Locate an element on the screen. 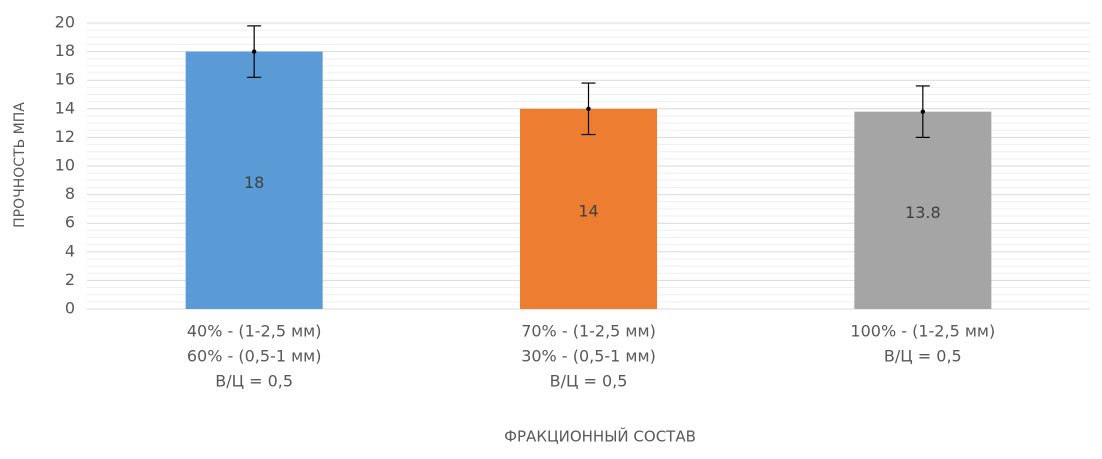 The height and width of the screenshot is (459, 1102). x-tick-label: 100% - (1-2,5 мм) is located at coordinates (922, 331).